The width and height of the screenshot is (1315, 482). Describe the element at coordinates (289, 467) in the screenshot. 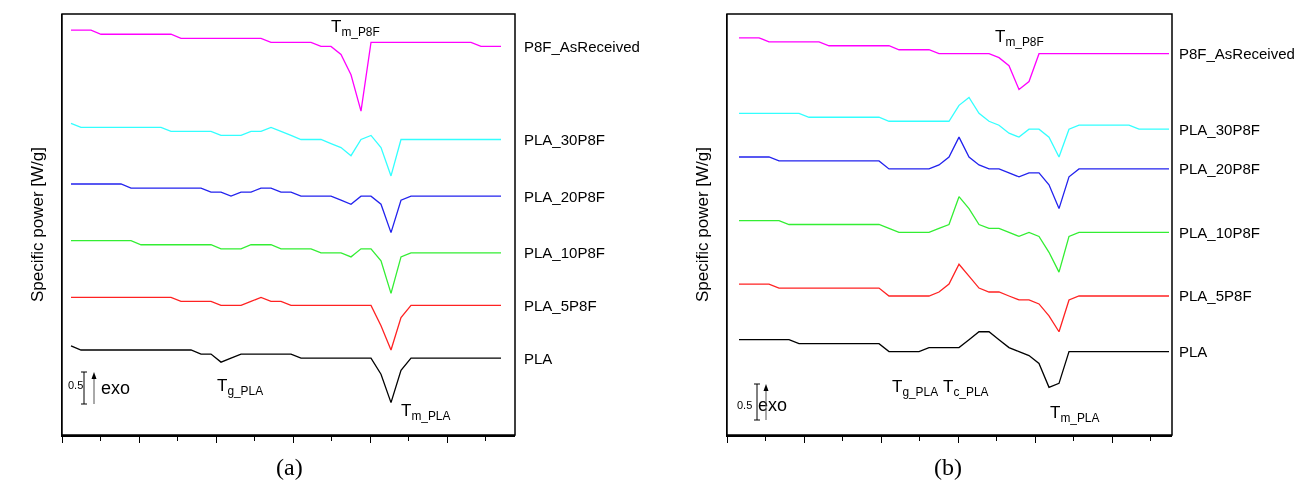

I see `text: (a)` at that location.